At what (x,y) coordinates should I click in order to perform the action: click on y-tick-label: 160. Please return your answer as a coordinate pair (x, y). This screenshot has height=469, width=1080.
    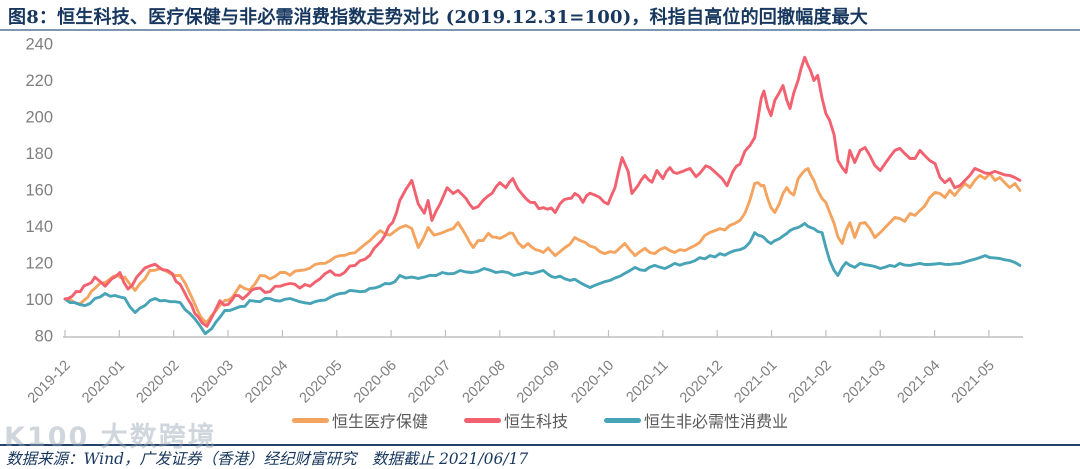
    Looking at the image, I should click on (39, 191).